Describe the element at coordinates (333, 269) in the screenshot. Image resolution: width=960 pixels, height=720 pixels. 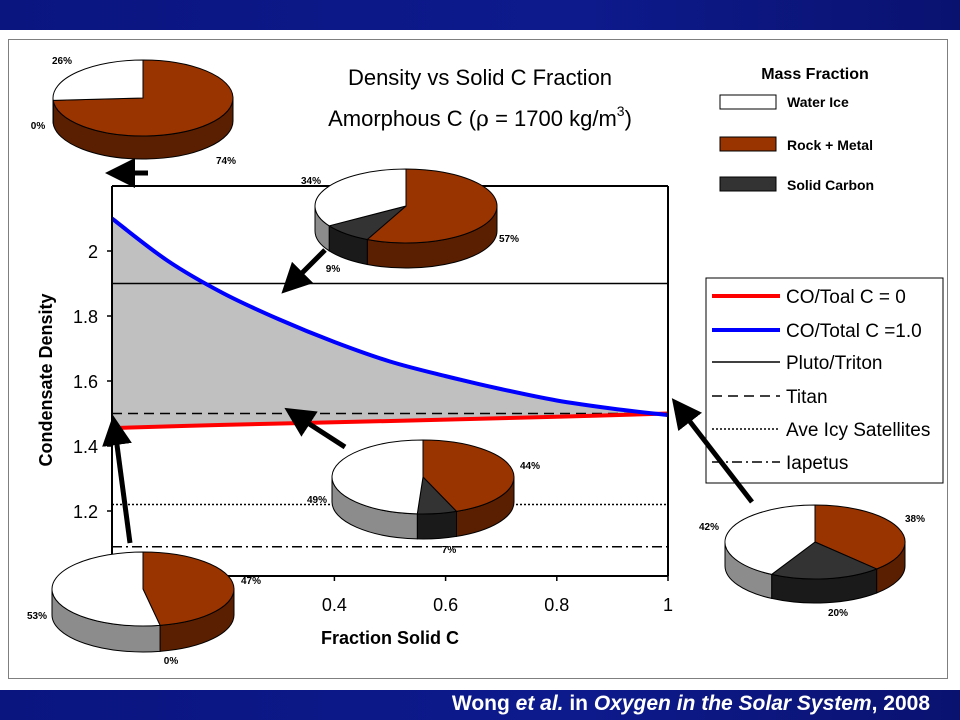
I see `pie-label: 9%` at that location.